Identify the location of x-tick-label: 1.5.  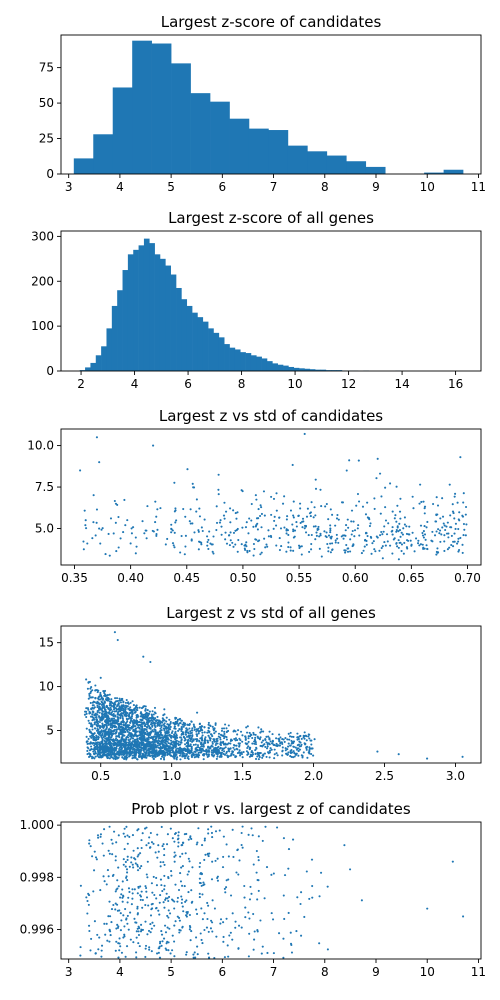
(242, 776).